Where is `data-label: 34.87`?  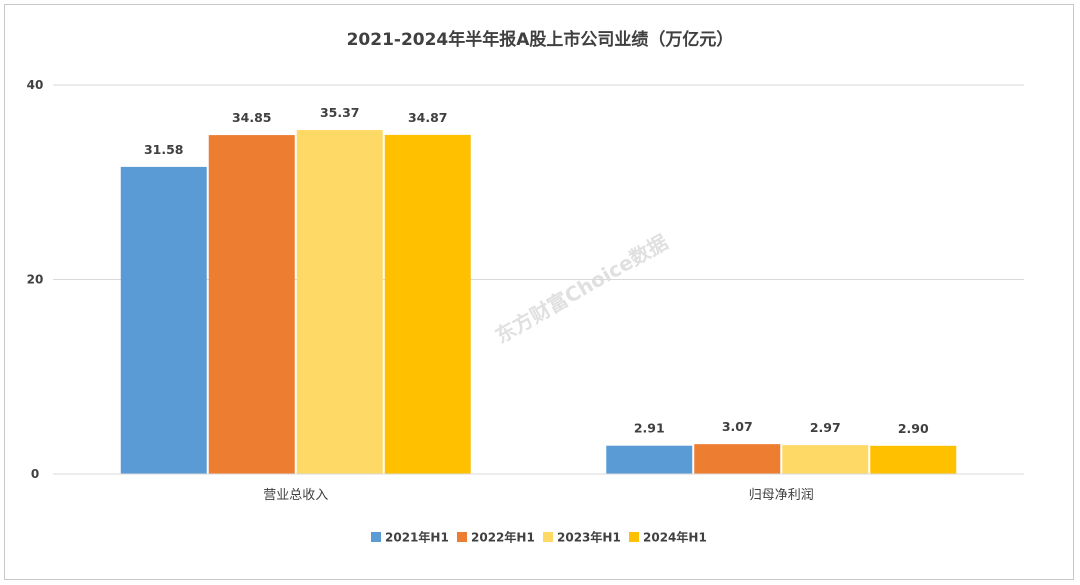 data-label: 34.87 is located at coordinates (428, 117).